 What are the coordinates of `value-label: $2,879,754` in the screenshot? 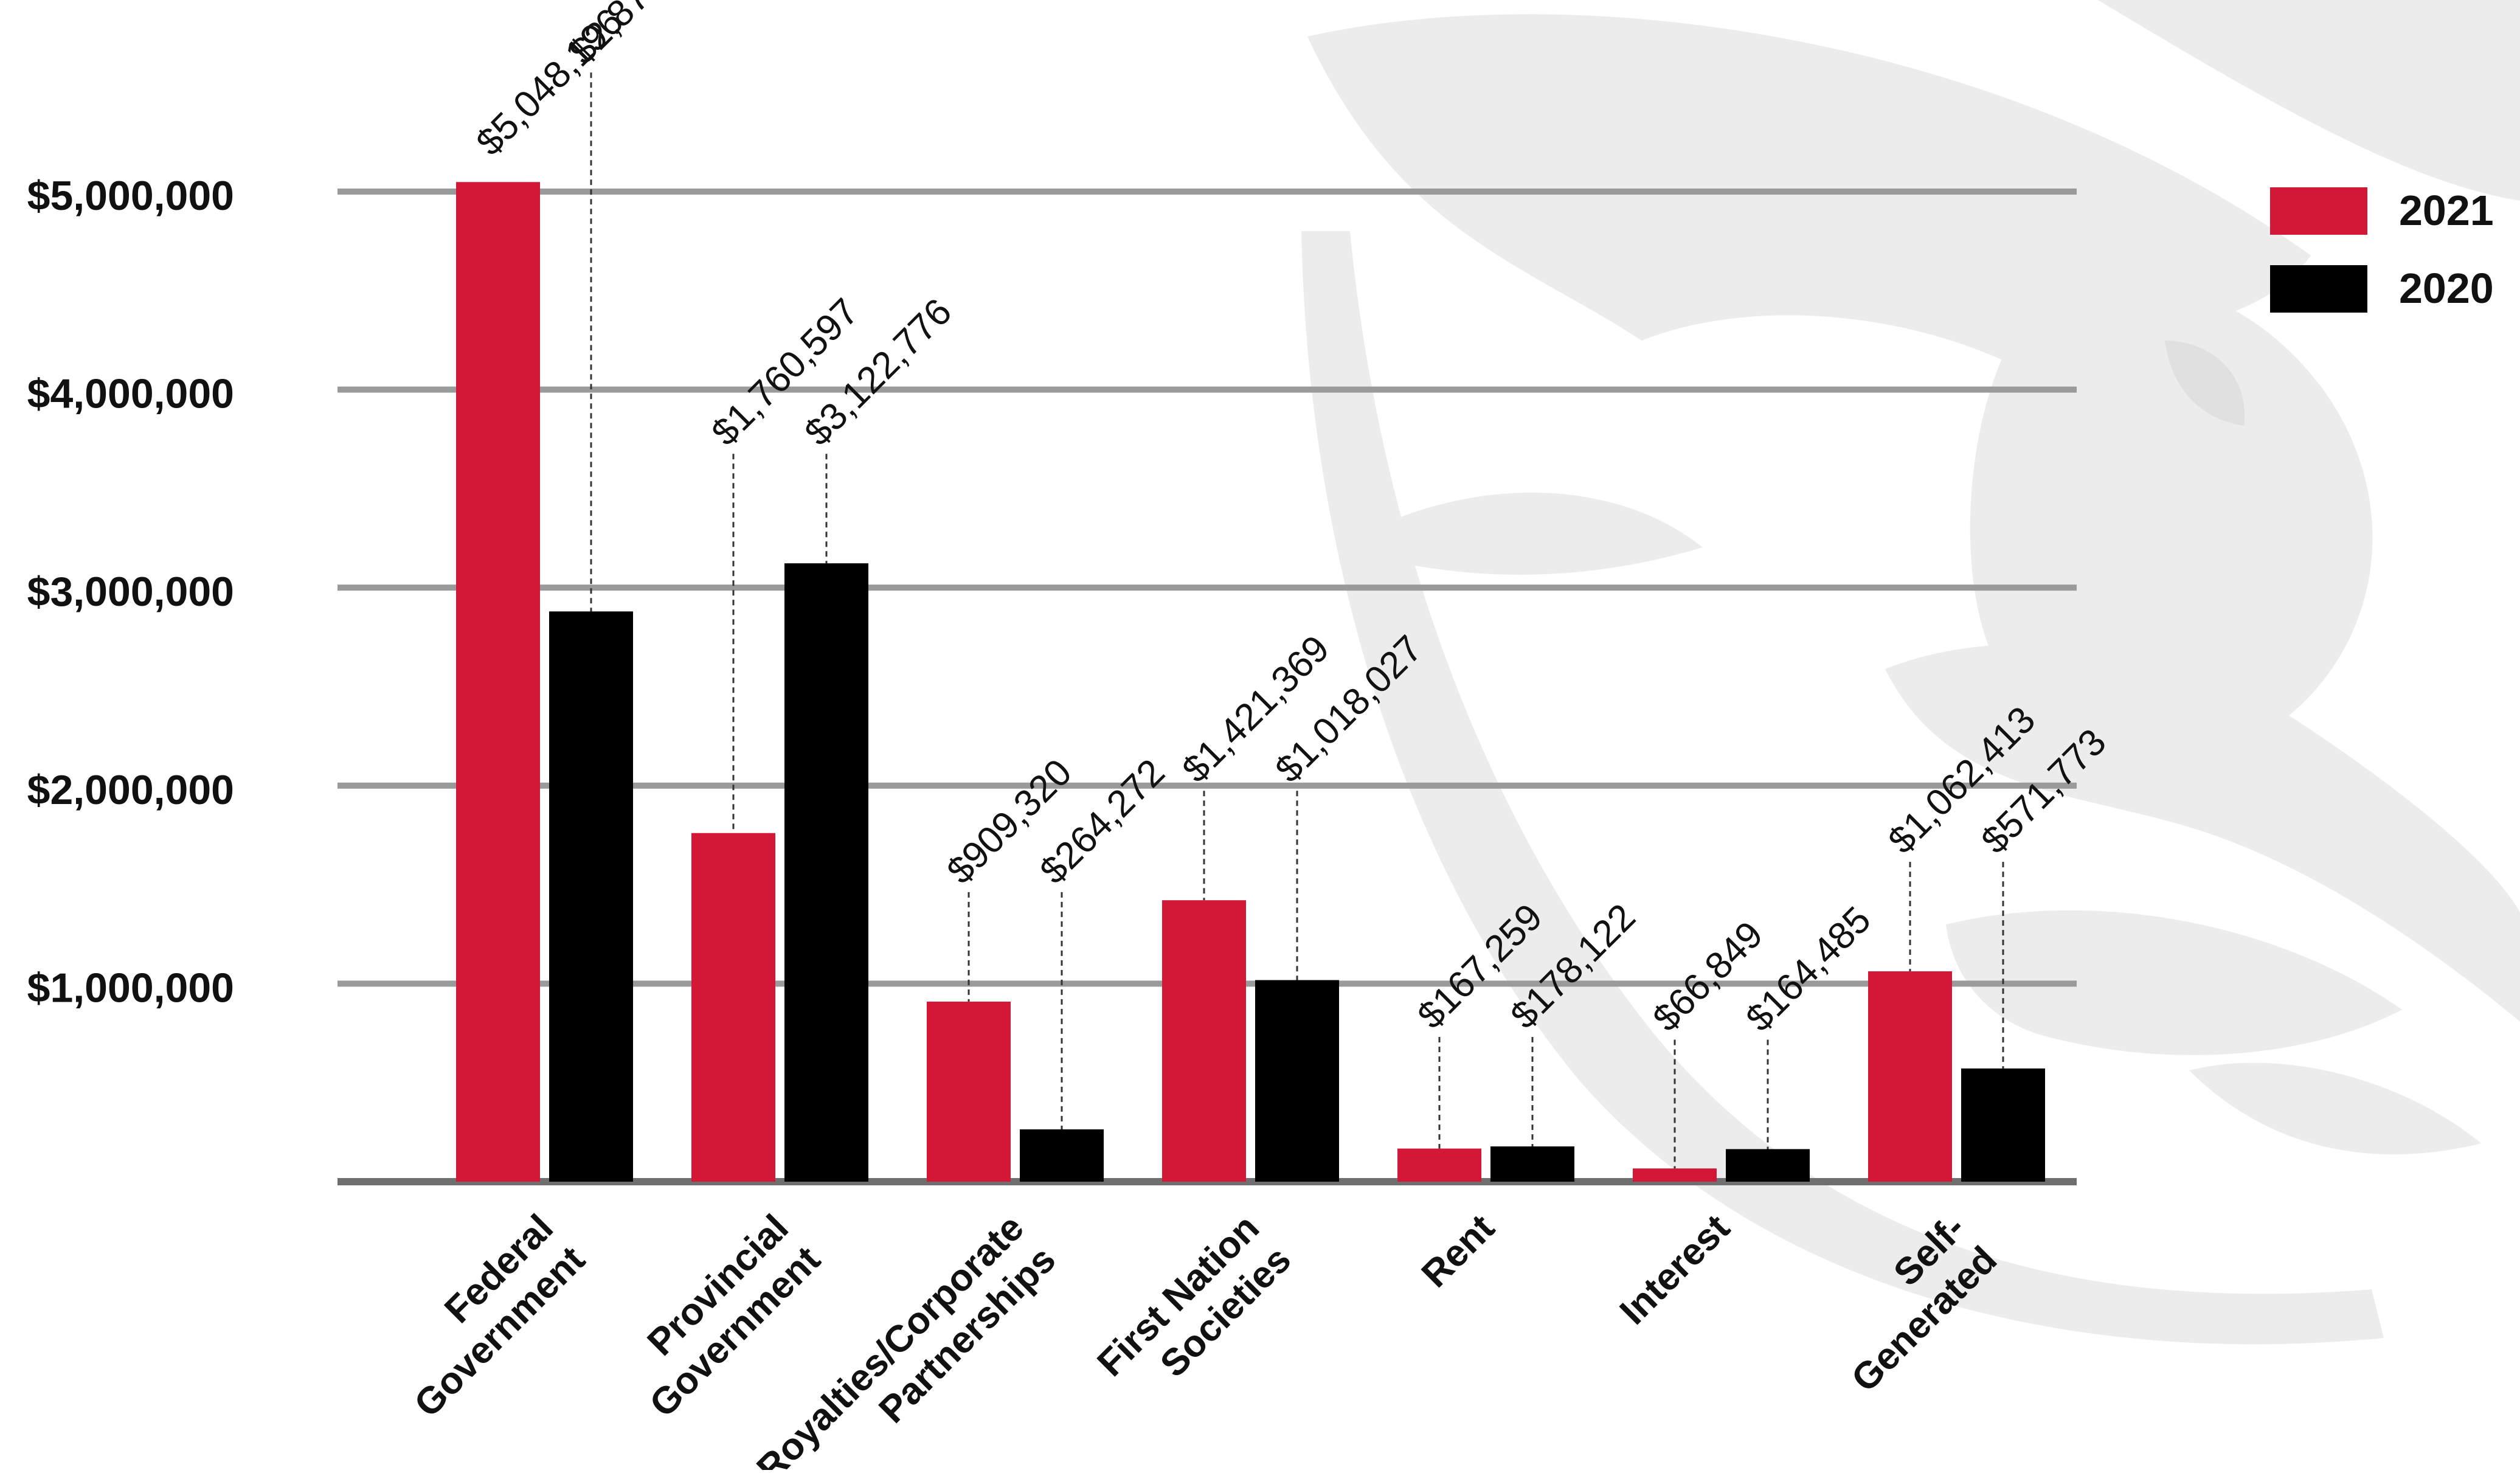 It's located at (642, 36).